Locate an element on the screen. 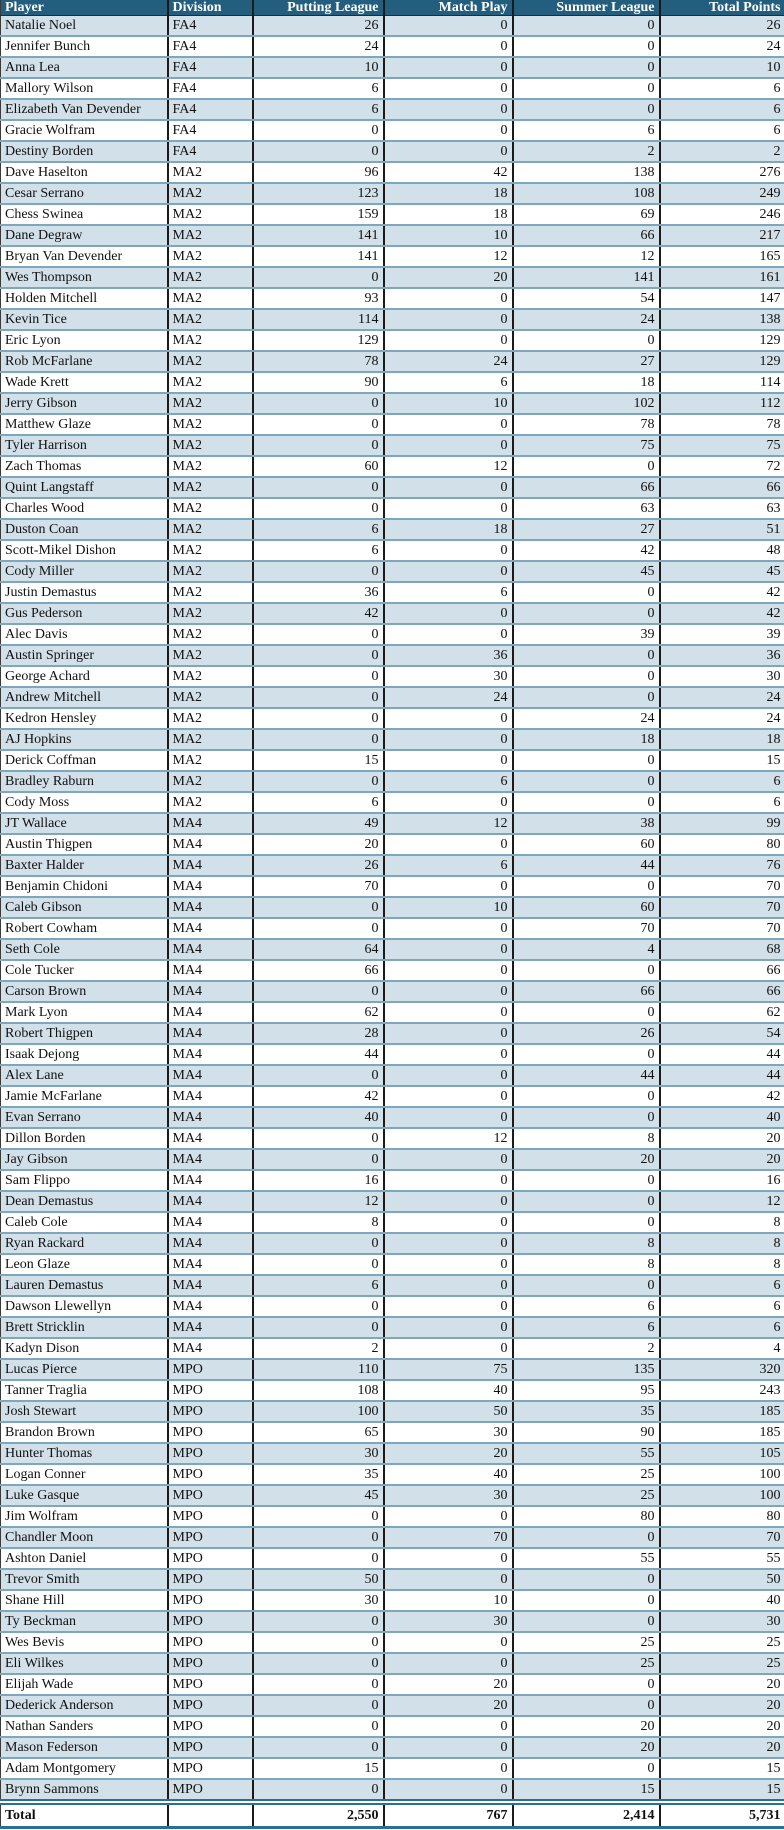 The height and width of the screenshot is (1830, 784). total-cell: 63 is located at coordinates (721, 509).